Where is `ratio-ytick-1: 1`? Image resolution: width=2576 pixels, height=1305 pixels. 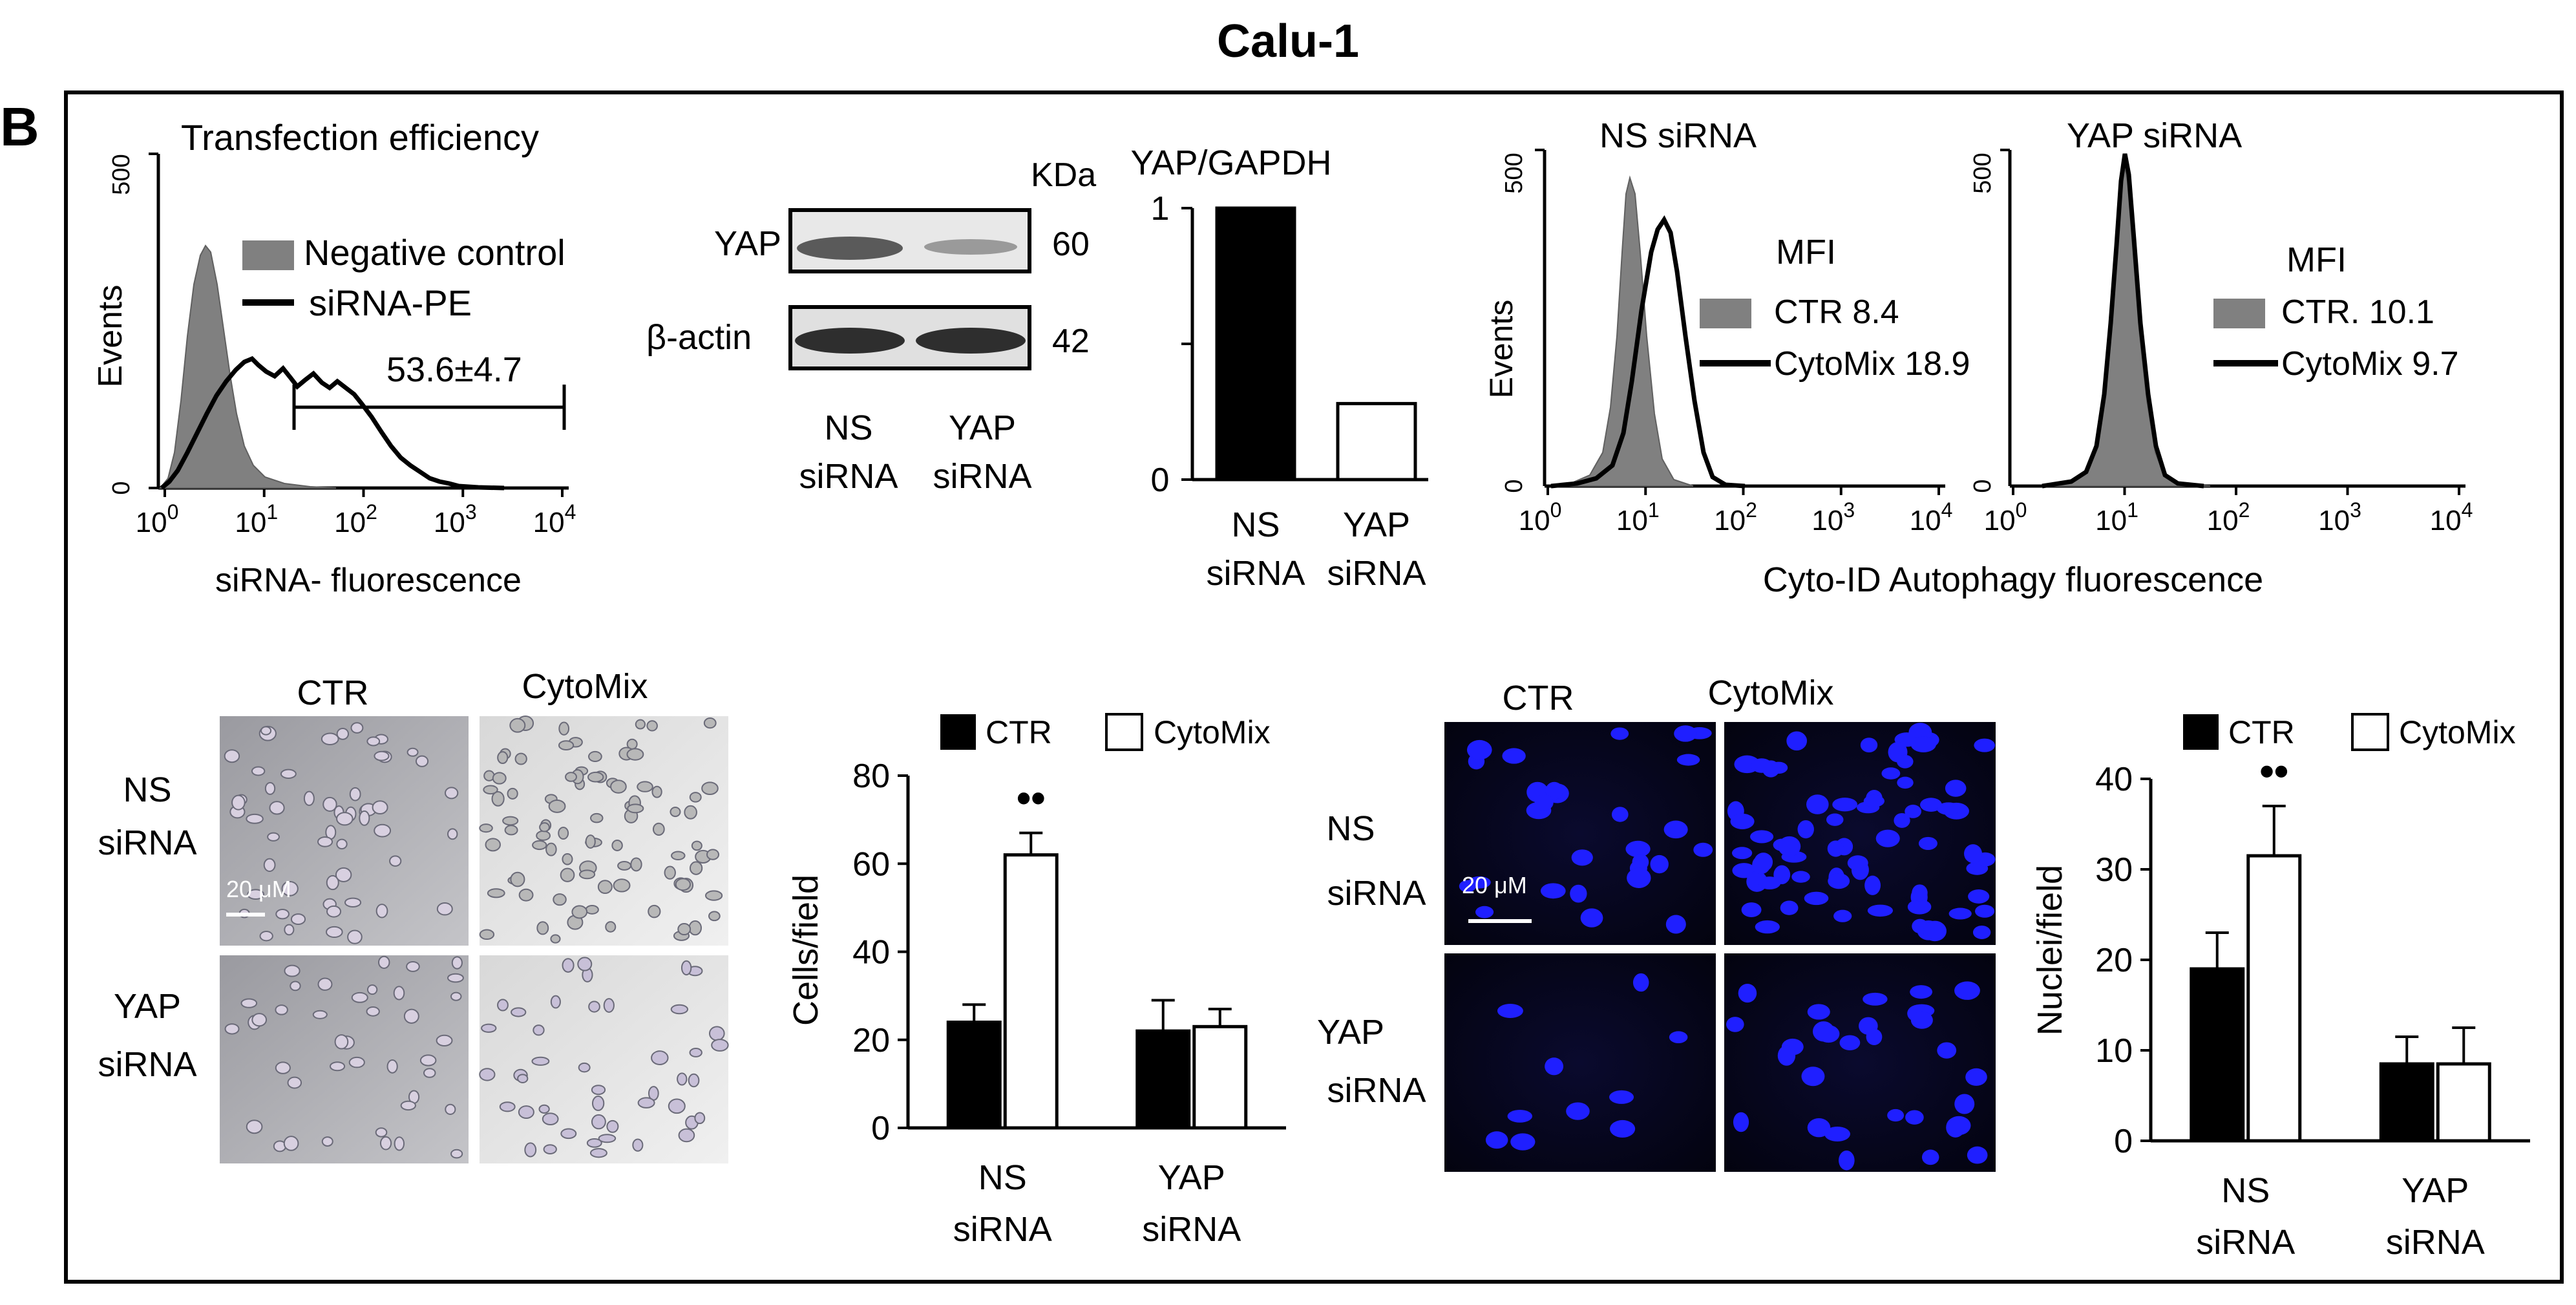
ratio-ytick-1: 1 is located at coordinates (1160, 209).